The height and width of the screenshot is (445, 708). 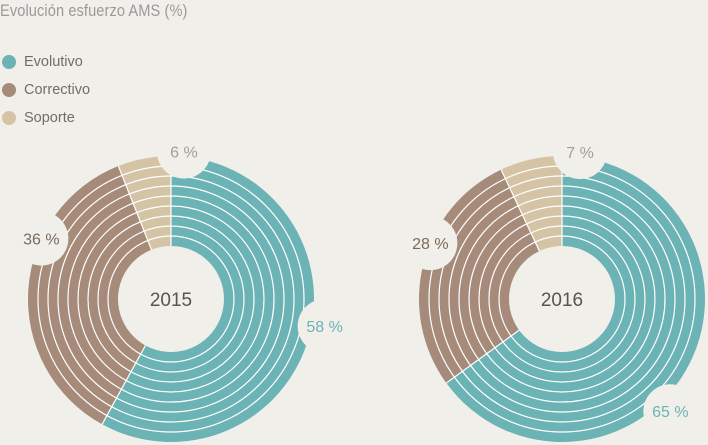 What do you see at coordinates (94, 10) in the screenshot?
I see `chart-title: Evolución esfuerzo AMS (%)` at bounding box center [94, 10].